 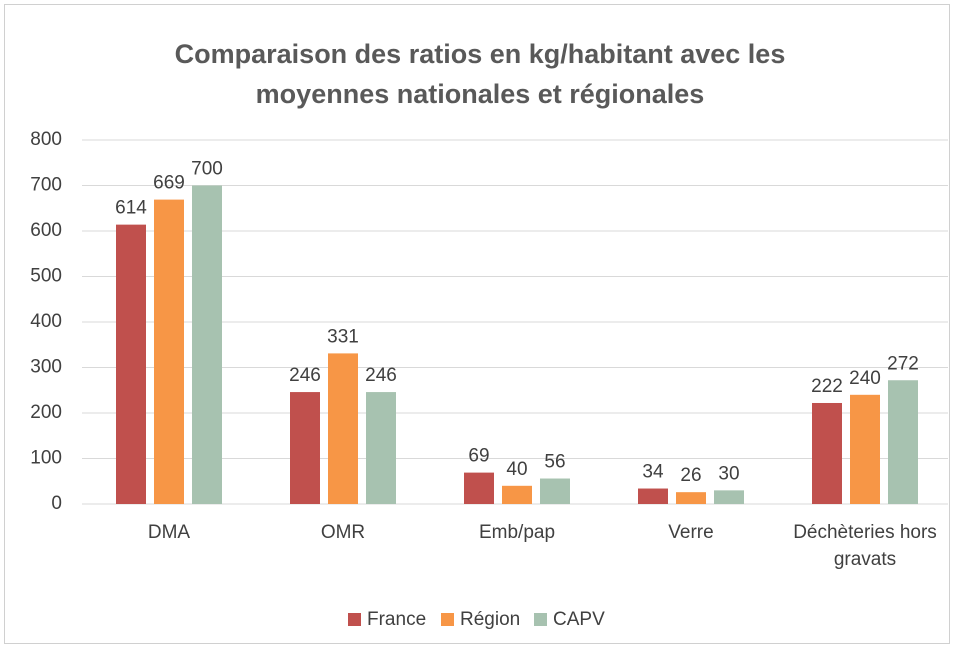 I want to click on y-tick-label: 300, so click(x=46, y=367).